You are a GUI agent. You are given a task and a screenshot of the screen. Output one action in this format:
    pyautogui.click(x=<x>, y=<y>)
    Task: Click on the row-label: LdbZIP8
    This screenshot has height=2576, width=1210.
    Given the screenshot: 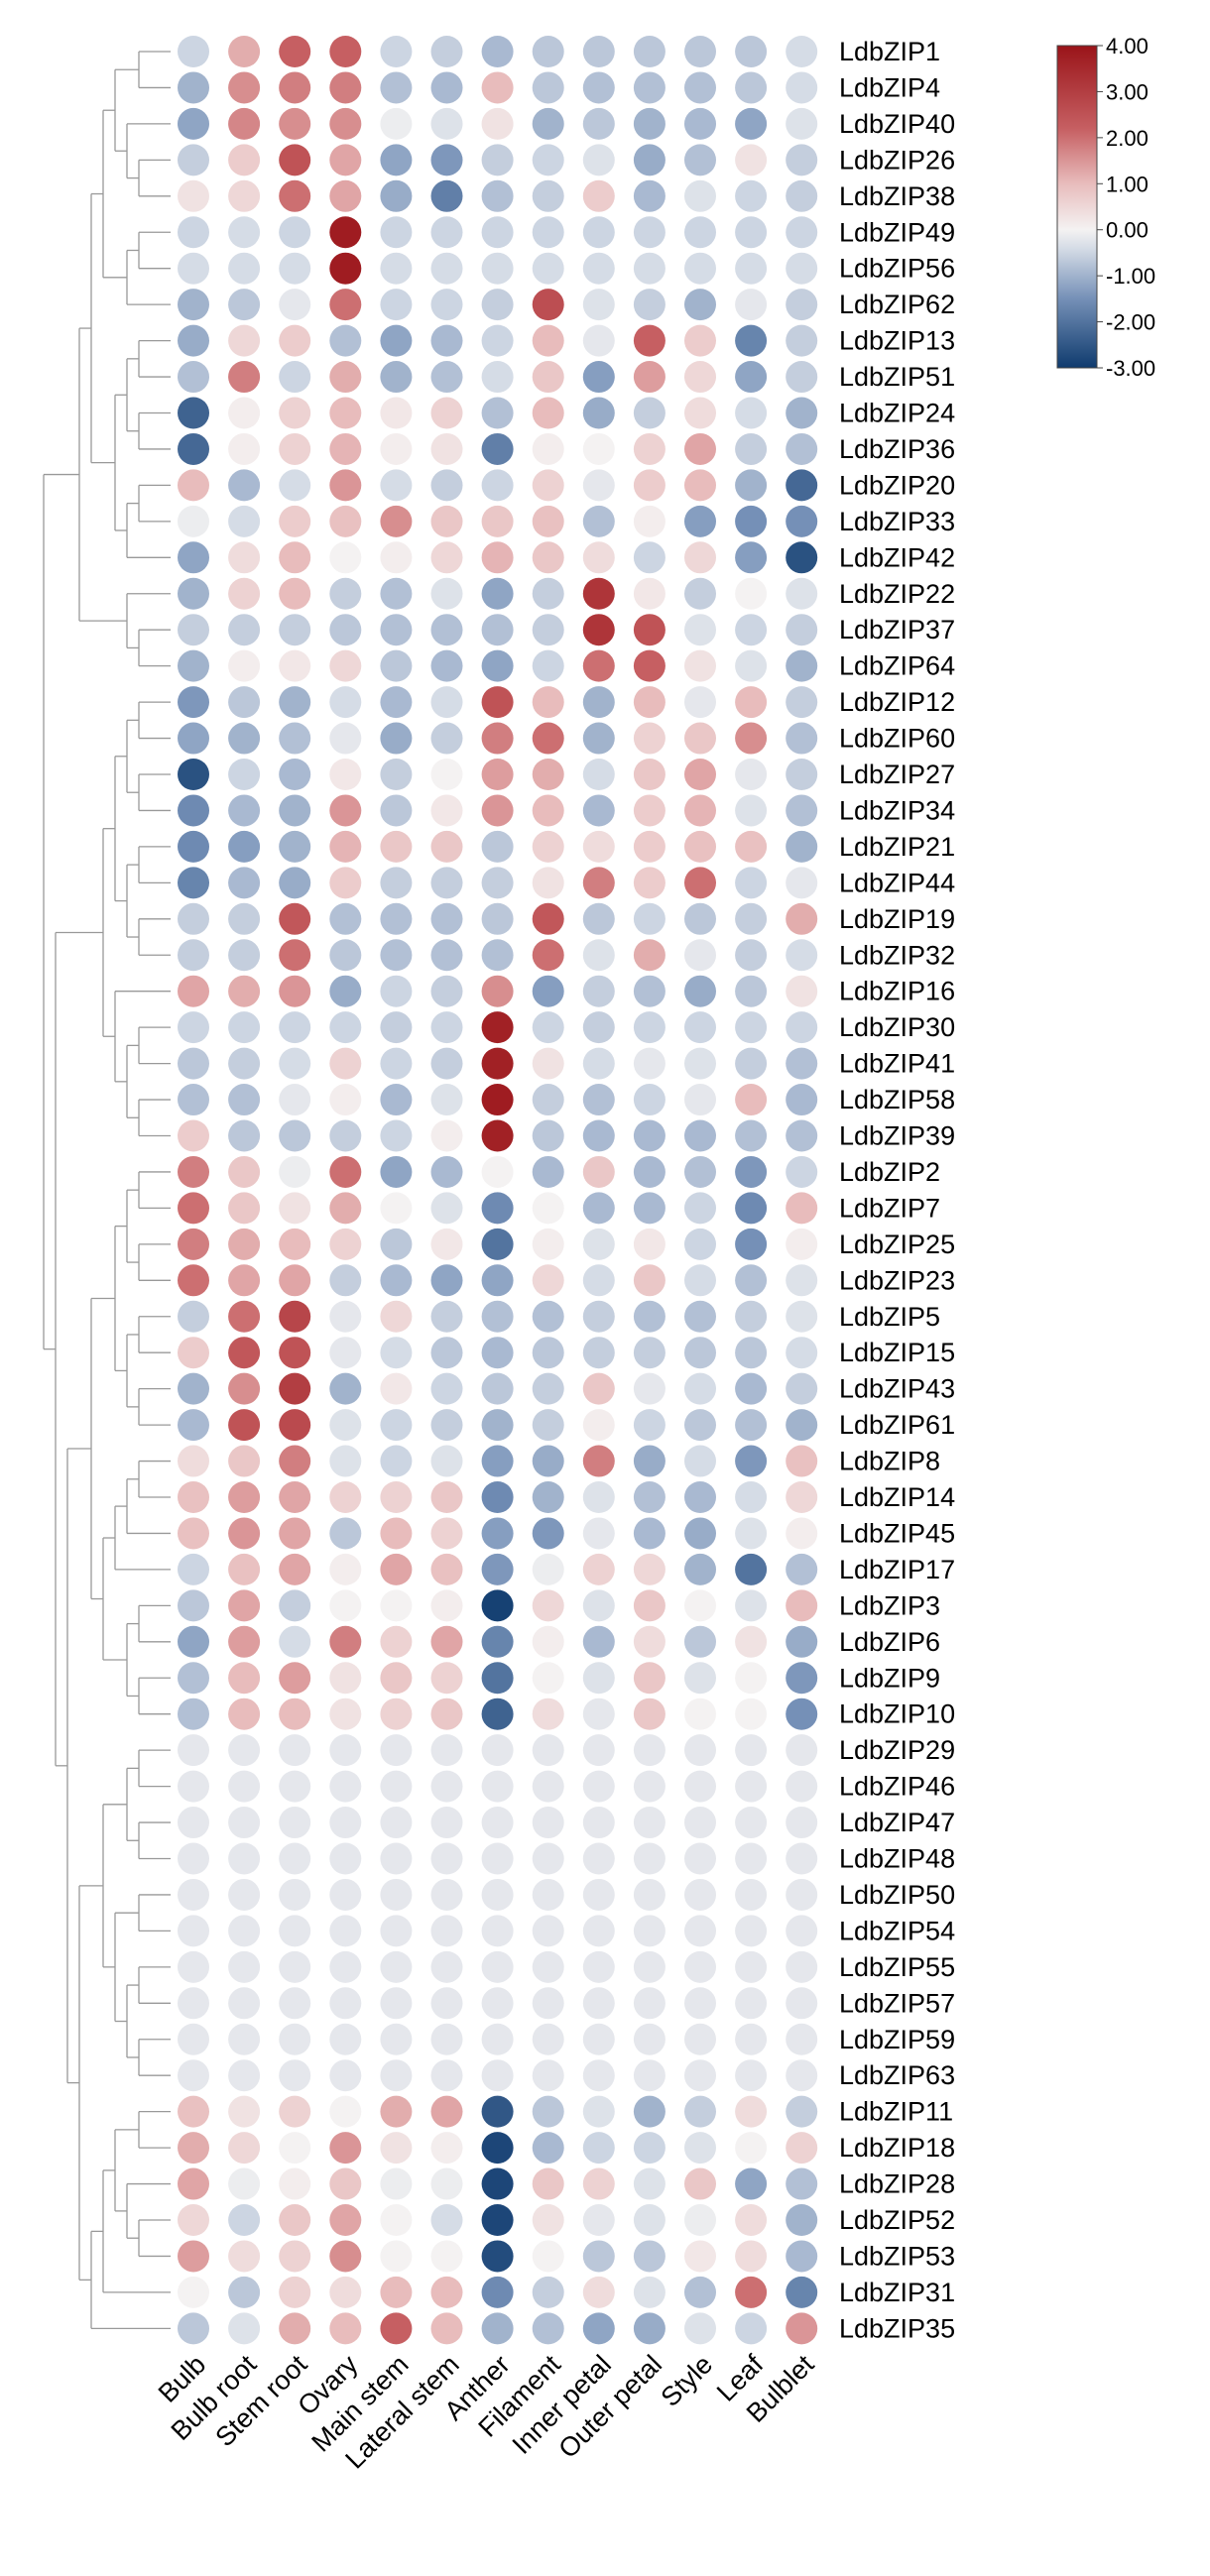 What is the action you would take?
    pyautogui.click(x=889, y=1461)
    